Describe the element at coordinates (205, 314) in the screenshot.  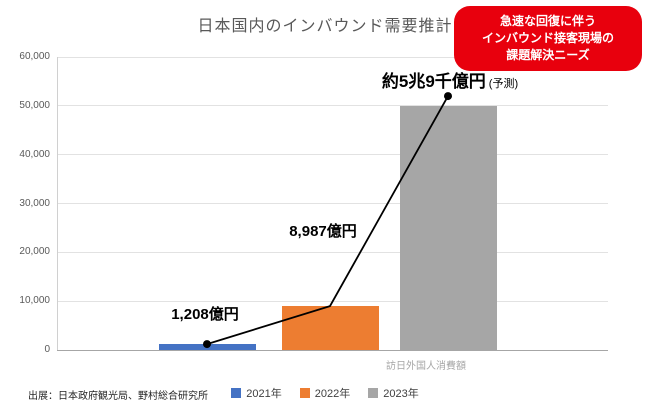
I see `value-label-2021: 1,208億円` at that location.